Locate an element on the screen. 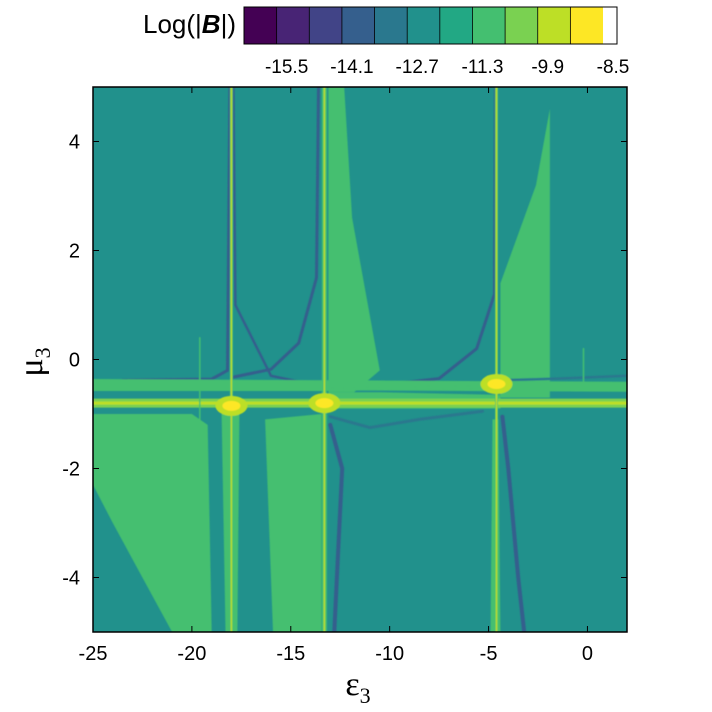 The height and width of the screenshot is (712, 712). x-tick-label: 0 is located at coordinates (587, 654).